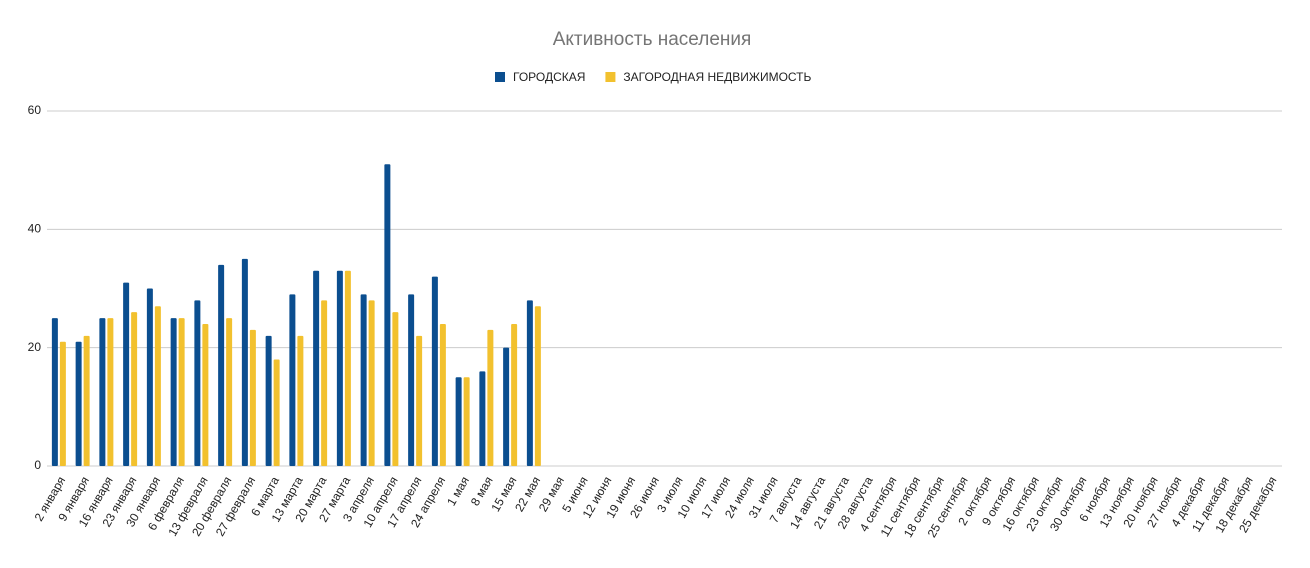 The width and height of the screenshot is (1310, 568). What do you see at coordinates (35, 347) in the screenshot?
I see `y-tick-label: 20` at bounding box center [35, 347].